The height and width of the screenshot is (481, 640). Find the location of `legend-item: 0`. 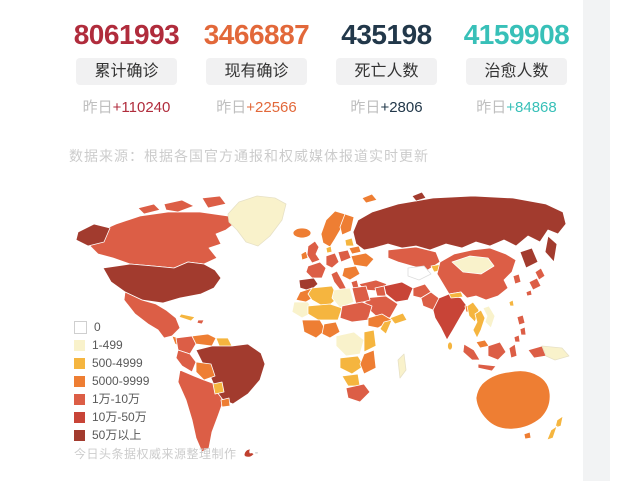

legend-item: 0 is located at coordinates (111, 327).